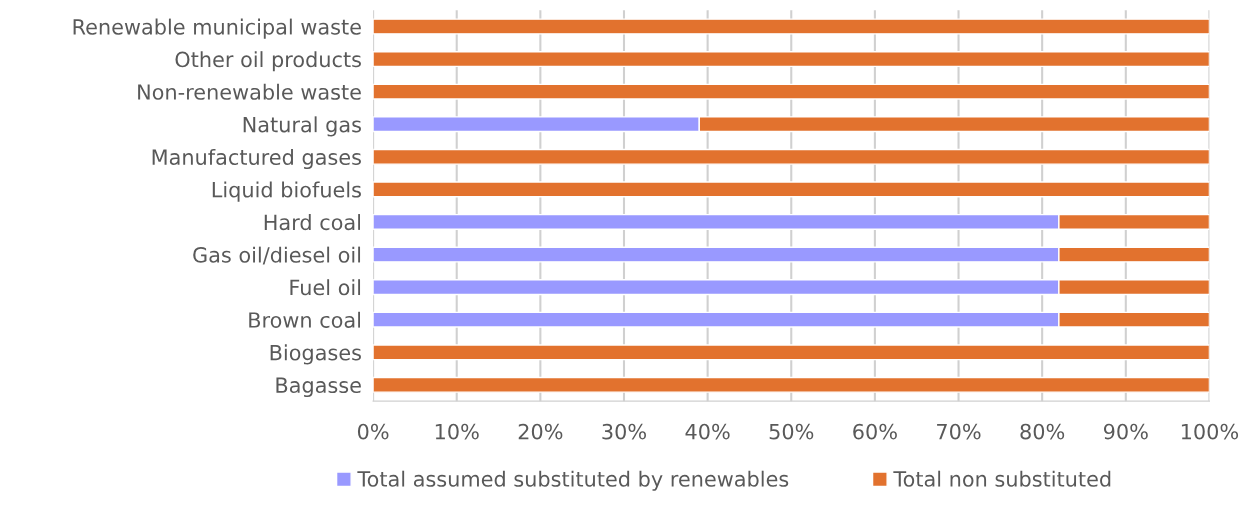  Describe the element at coordinates (1210, 431) in the screenshot. I see `x-tick-label: 100%` at that location.